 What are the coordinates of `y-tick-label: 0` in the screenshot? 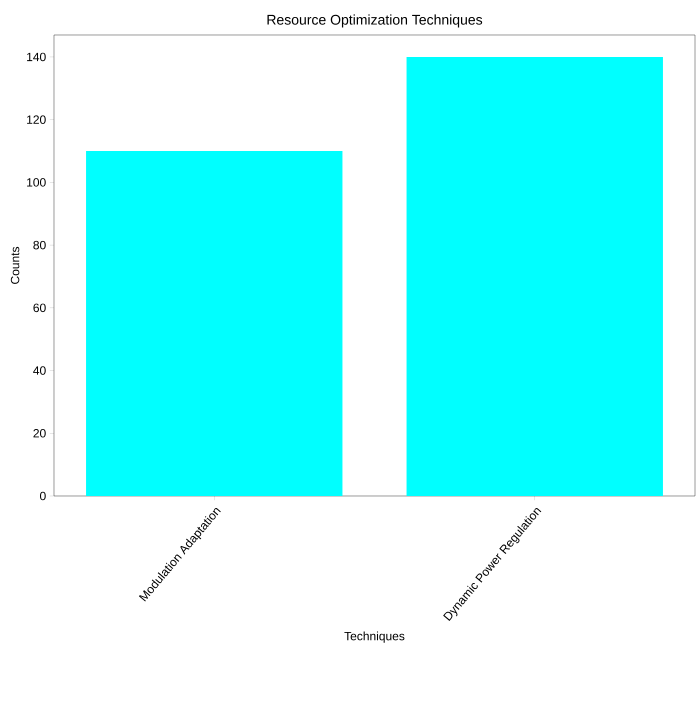 It's located at (43, 496).